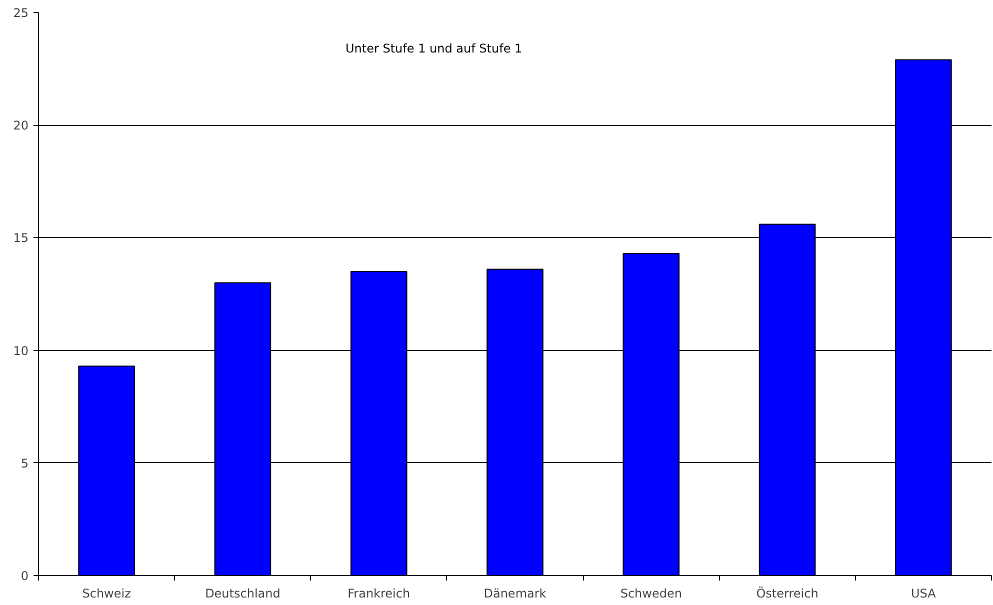  I want to click on x-tick-label: Deutschland, so click(242, 593).